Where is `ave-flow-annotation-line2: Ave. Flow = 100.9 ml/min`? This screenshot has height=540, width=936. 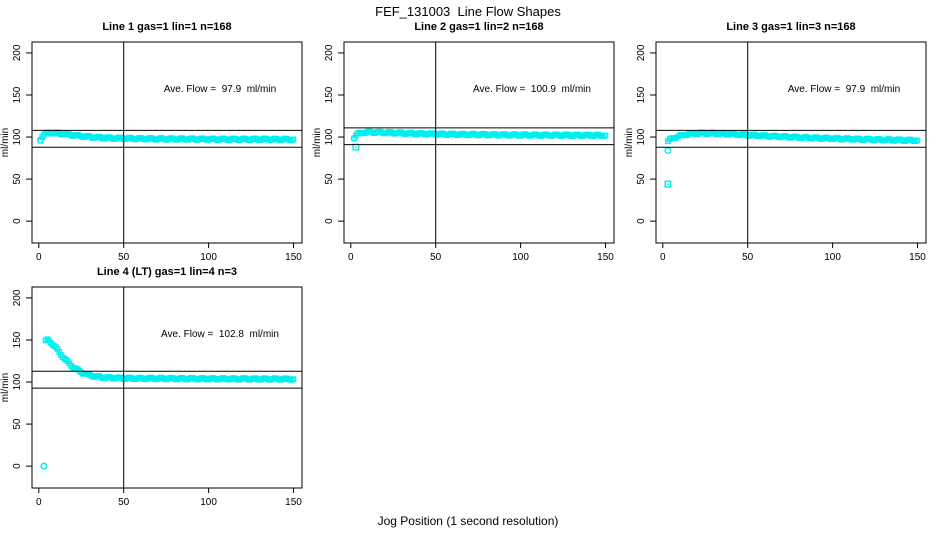 ave-flow-annotation-line2: Ave. Flow = 100.9 ml/min is located at coordinates (532, 89).